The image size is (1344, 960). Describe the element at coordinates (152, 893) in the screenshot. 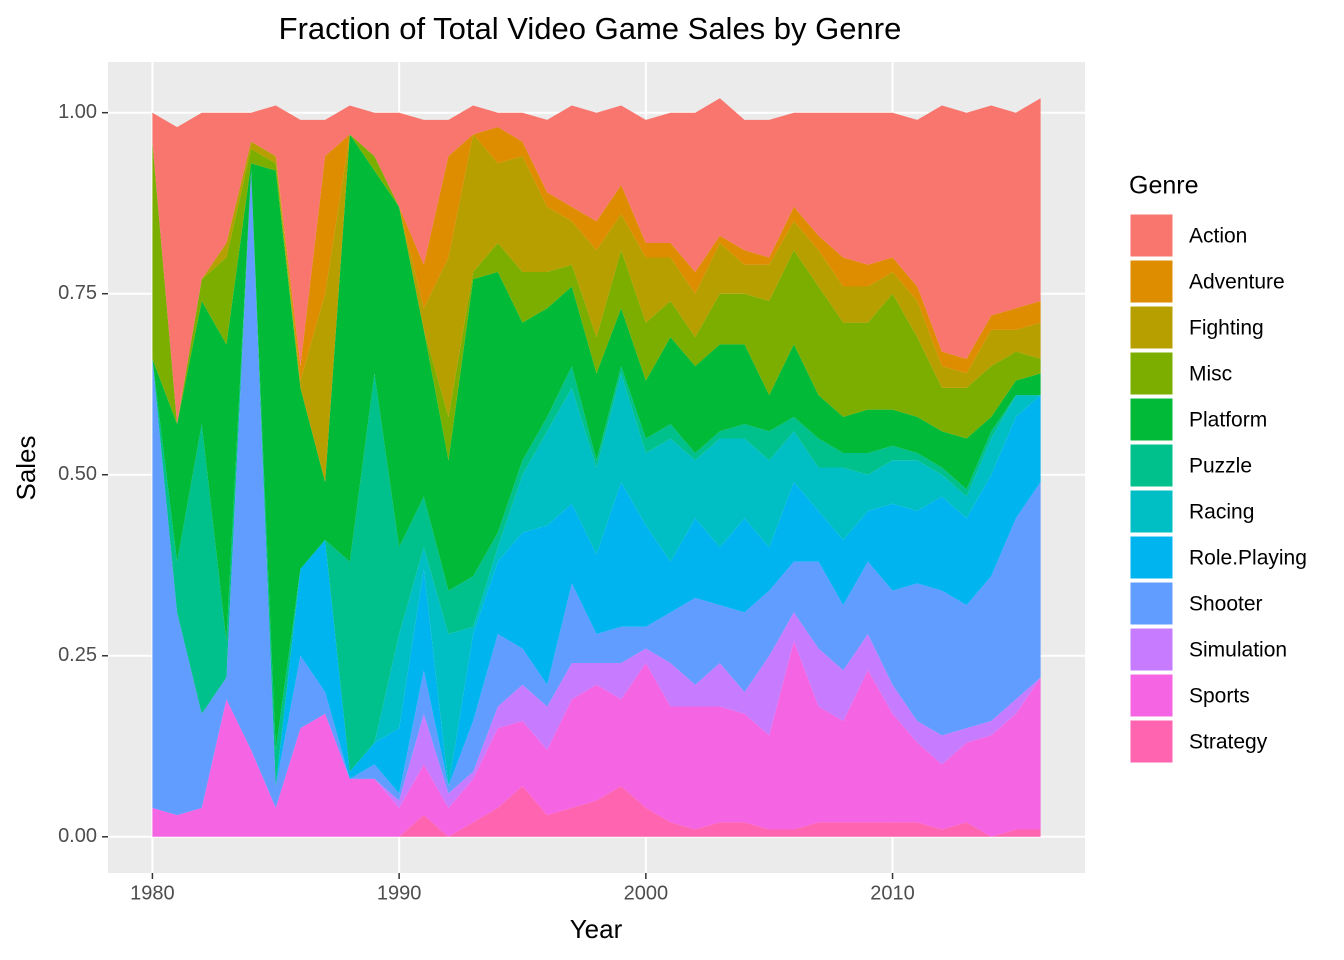

I see `x-tick-label: 1980` at that location.